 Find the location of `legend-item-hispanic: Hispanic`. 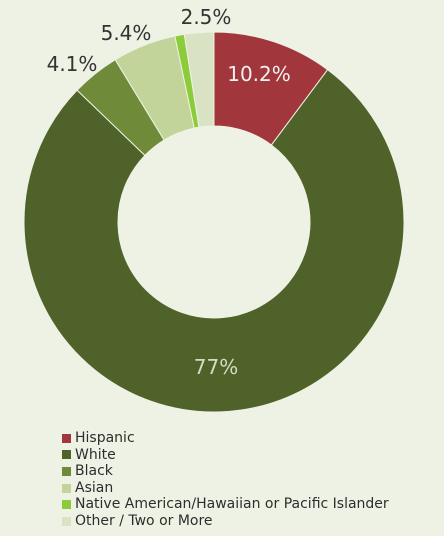

legend-item-hispanic: Hispanic is located at coordinates (247, 438).